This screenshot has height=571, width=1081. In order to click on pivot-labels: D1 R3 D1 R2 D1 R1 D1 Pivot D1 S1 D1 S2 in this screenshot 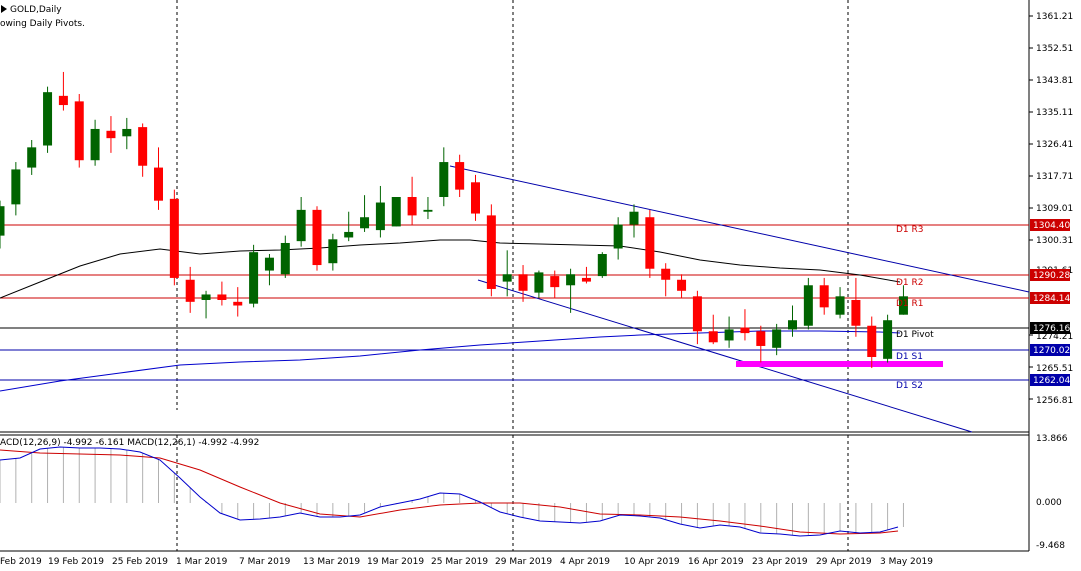, I will do `click(915, 308)`.